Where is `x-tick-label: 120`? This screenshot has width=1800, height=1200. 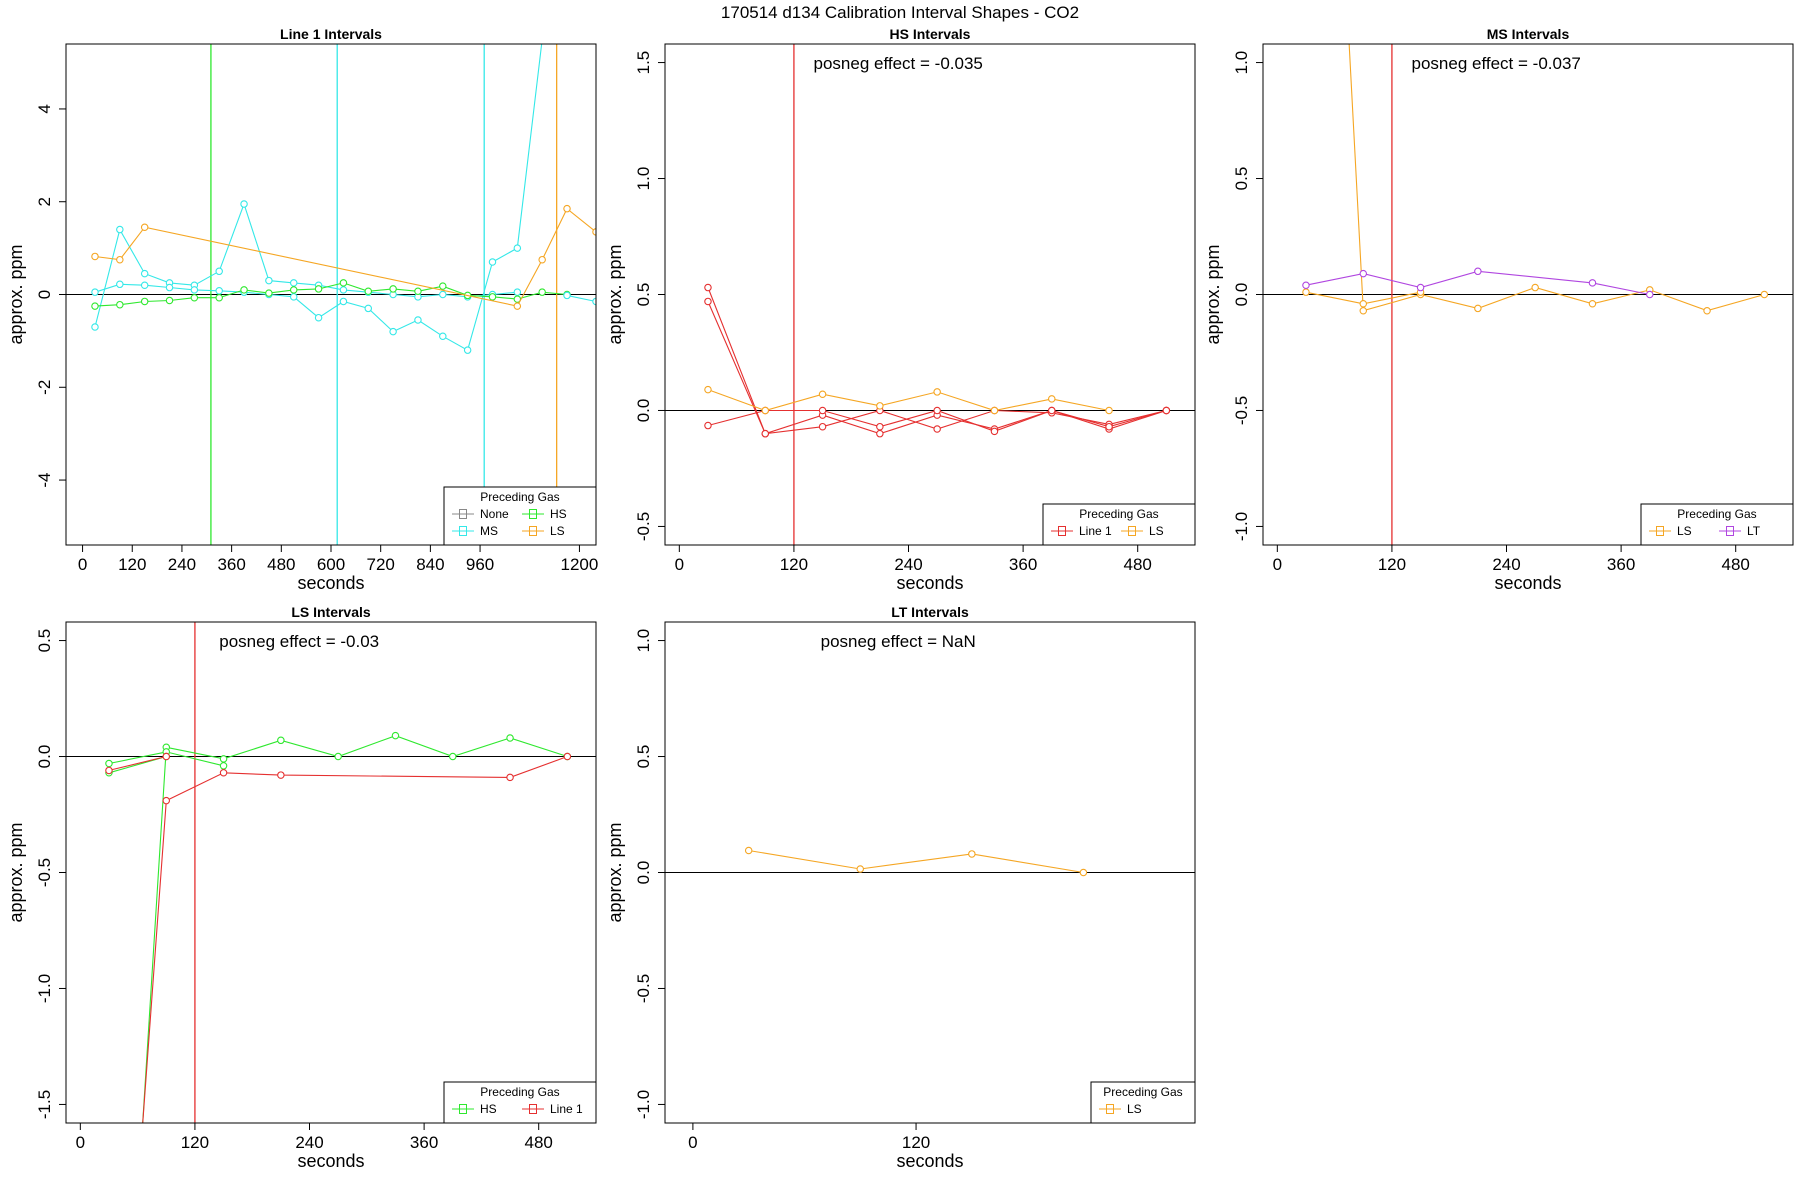 x-tick-label: 120 is located at coordinates (916, 1142).